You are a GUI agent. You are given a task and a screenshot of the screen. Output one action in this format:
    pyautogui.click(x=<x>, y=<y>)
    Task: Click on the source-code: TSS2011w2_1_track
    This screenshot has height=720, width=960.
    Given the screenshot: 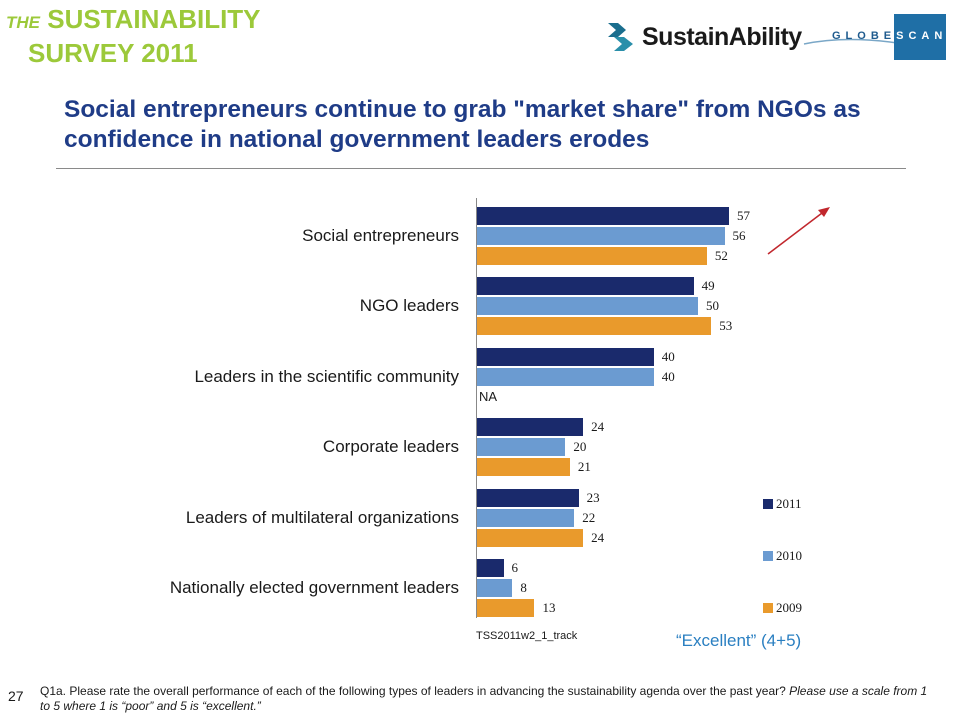 What is the action you would take?
    pyautogui.click(x=527, y=636)
    